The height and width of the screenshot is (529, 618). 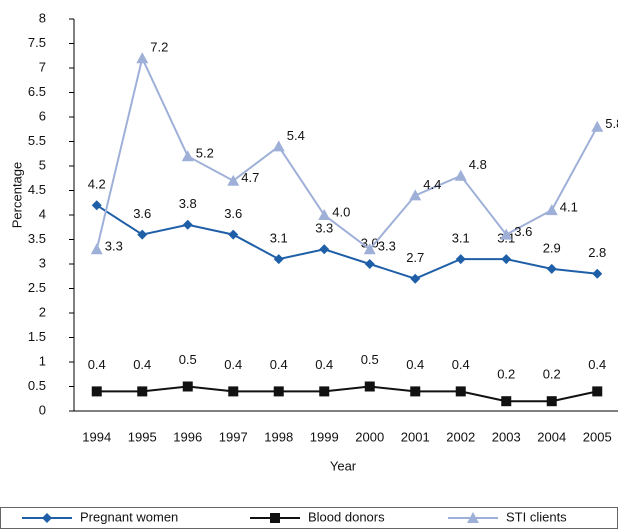 What do you see at coordinates (37, 385) in the screenshot?
I see `y-tick-label: 0.5` at bounding box center [37, 385].